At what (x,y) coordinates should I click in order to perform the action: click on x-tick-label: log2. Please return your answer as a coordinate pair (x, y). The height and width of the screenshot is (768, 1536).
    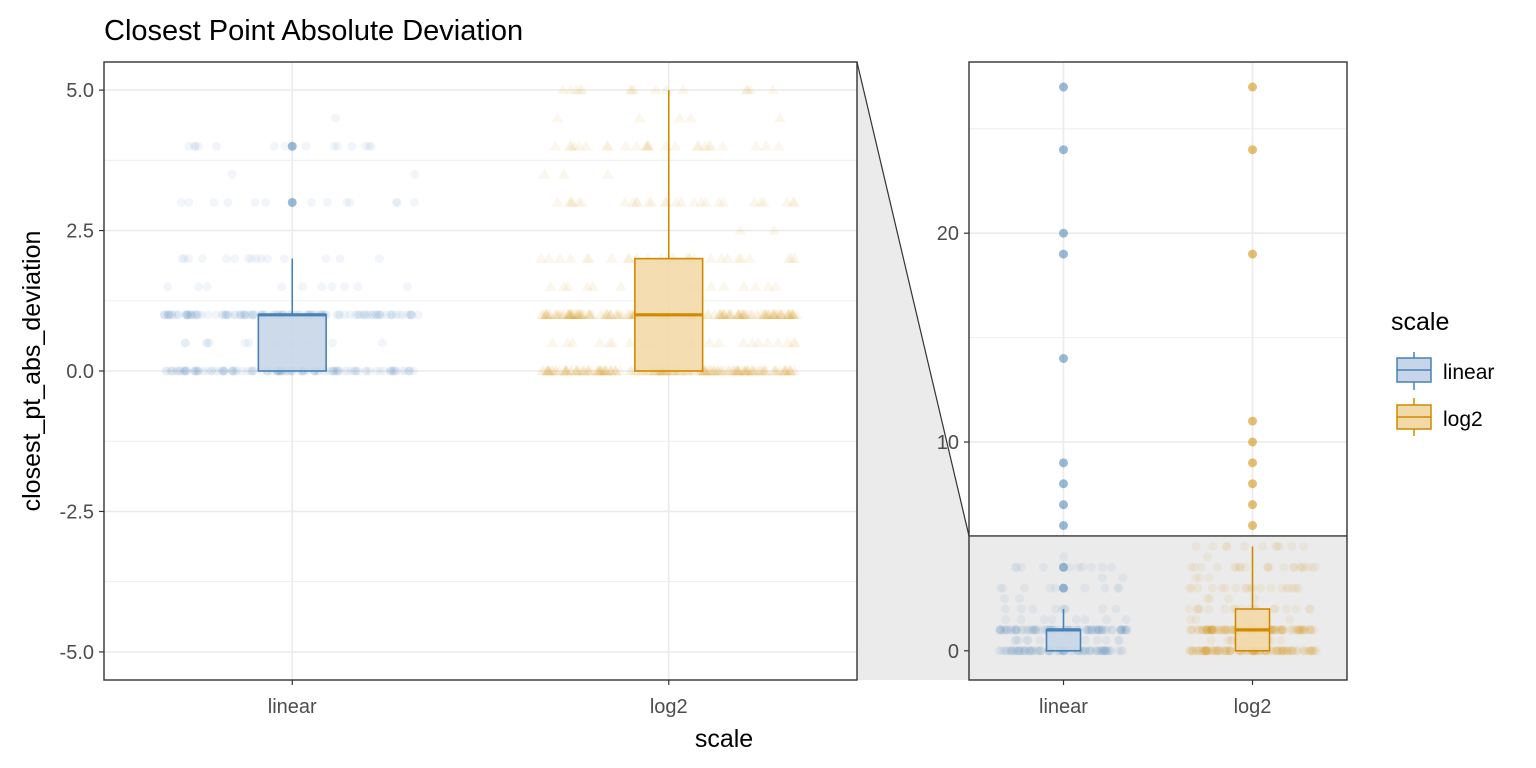
    Looking at the image, I should click on (1253, 707).